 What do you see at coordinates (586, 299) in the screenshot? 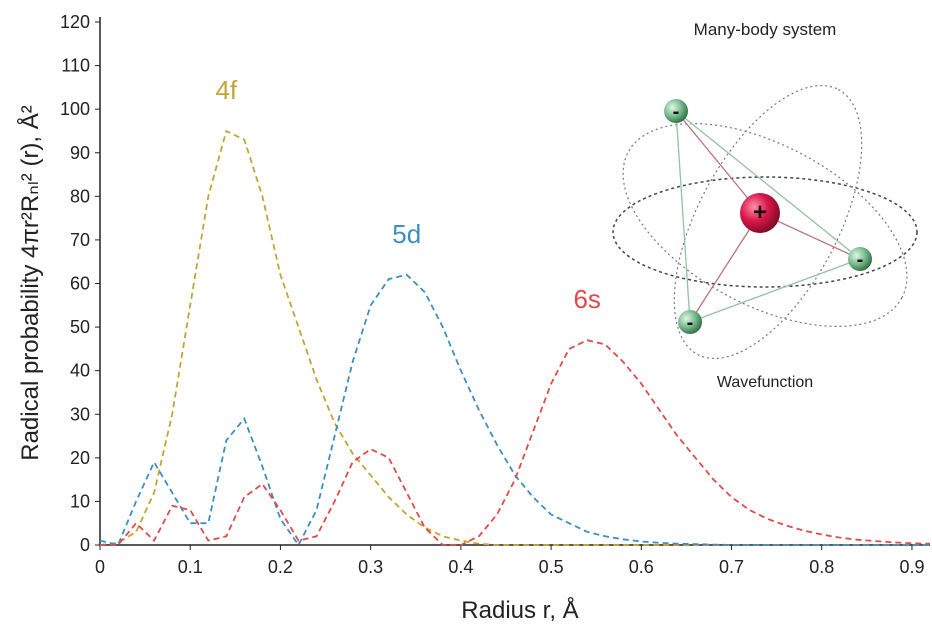
I see `series-label: 6s` at bounding box center [586, 299].